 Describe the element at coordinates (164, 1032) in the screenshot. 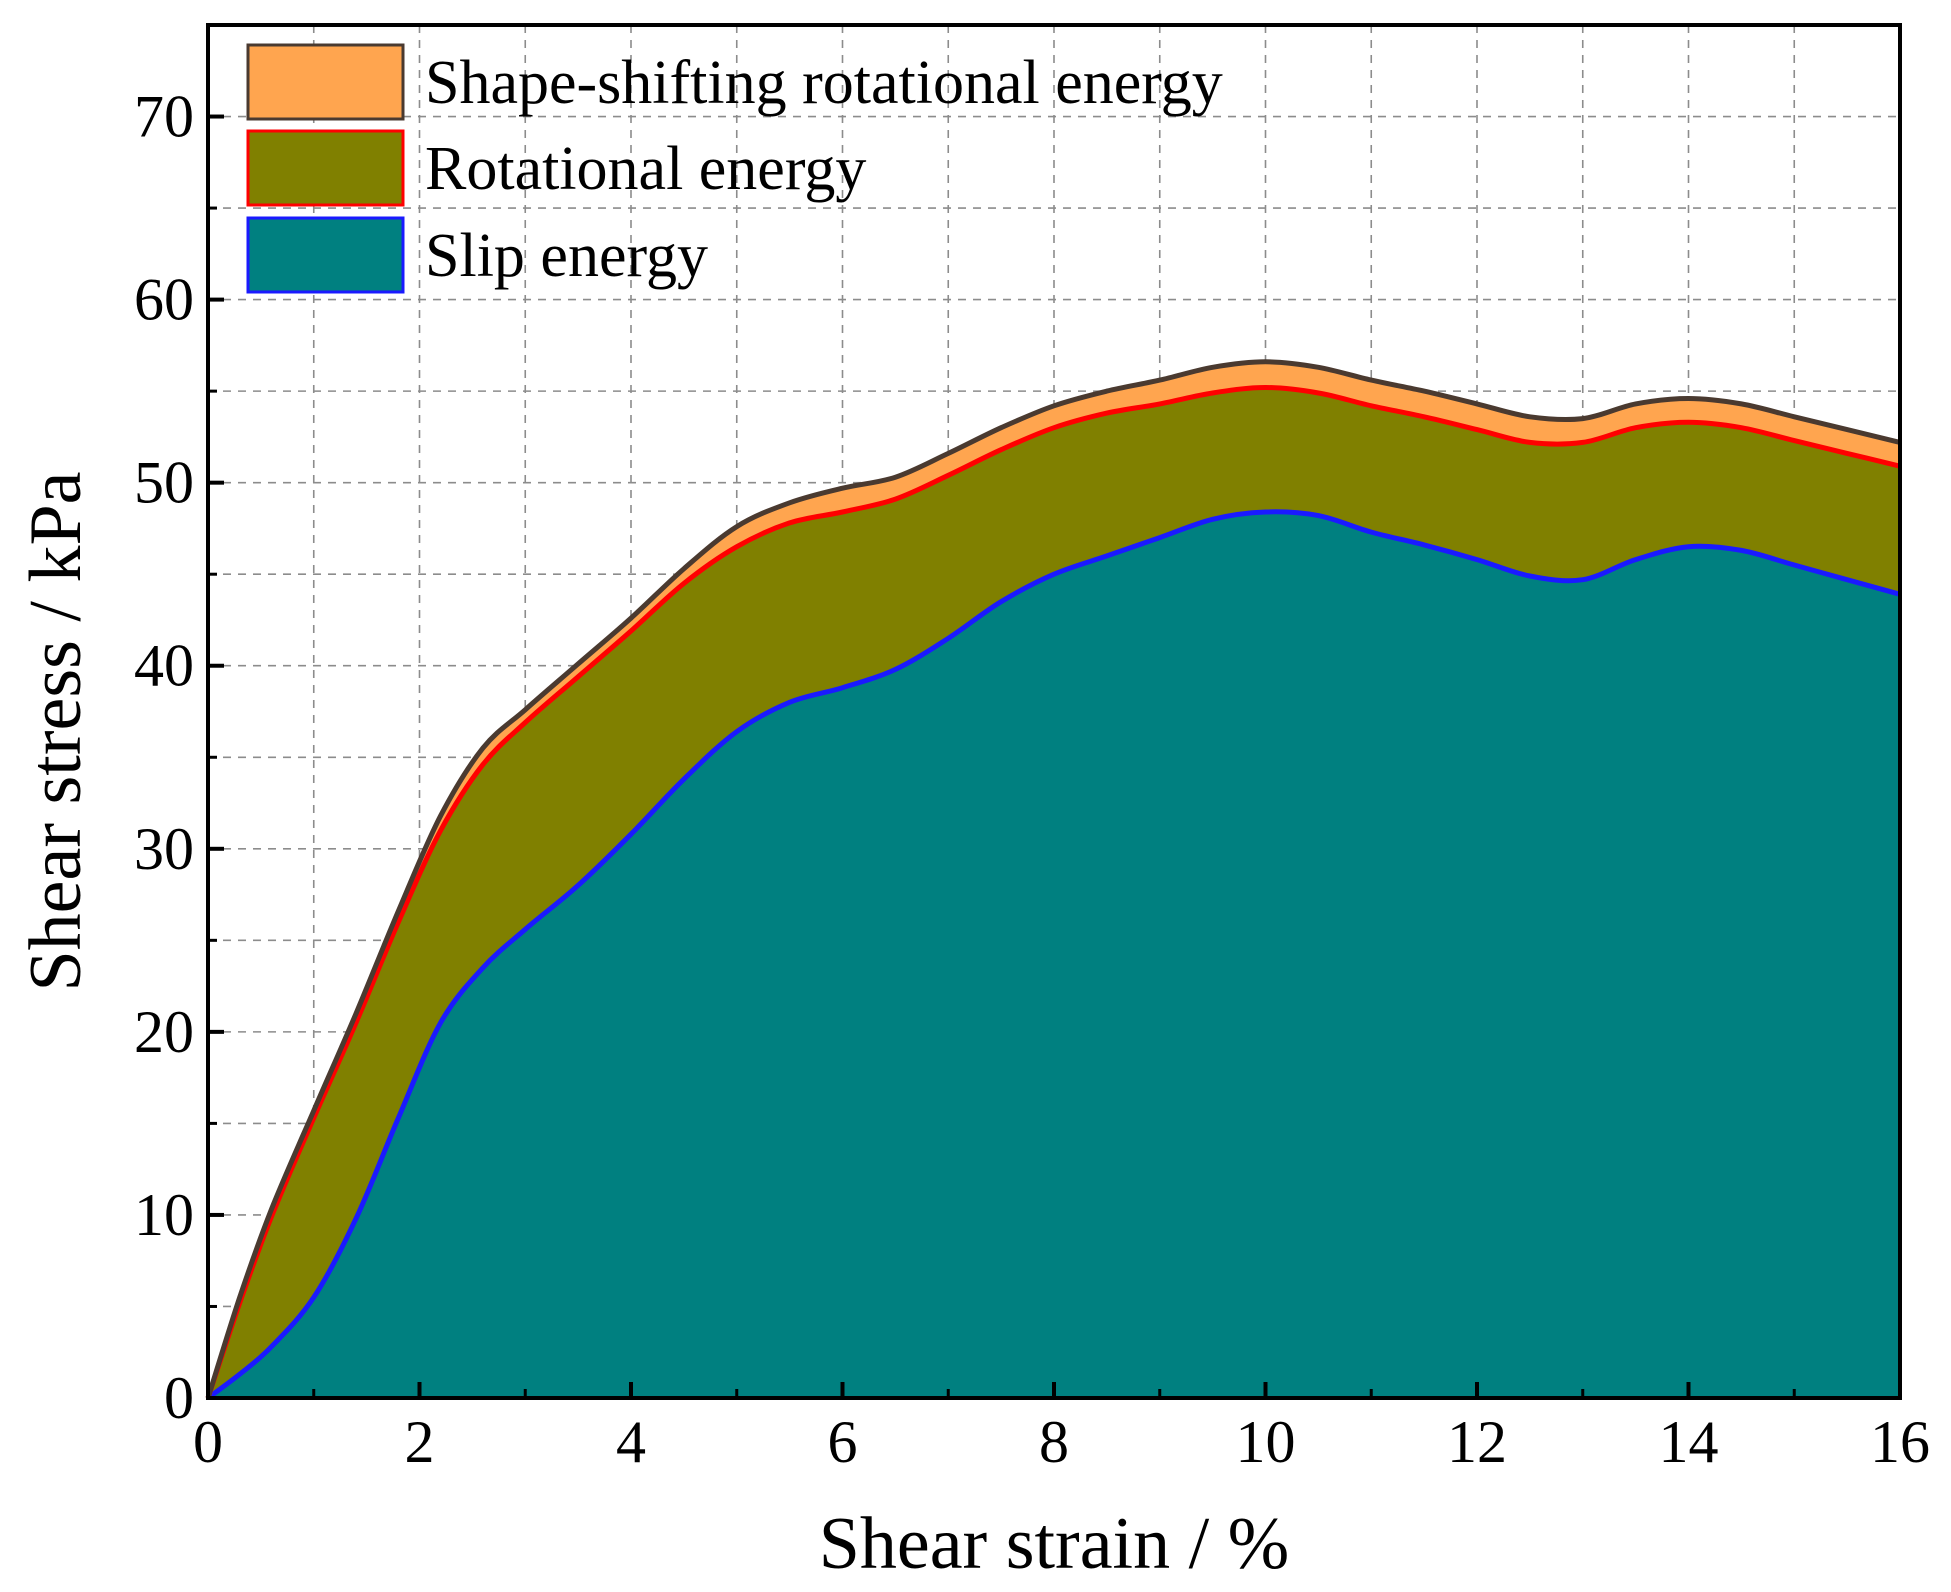

I see `y-tick-label: 20` at that location.